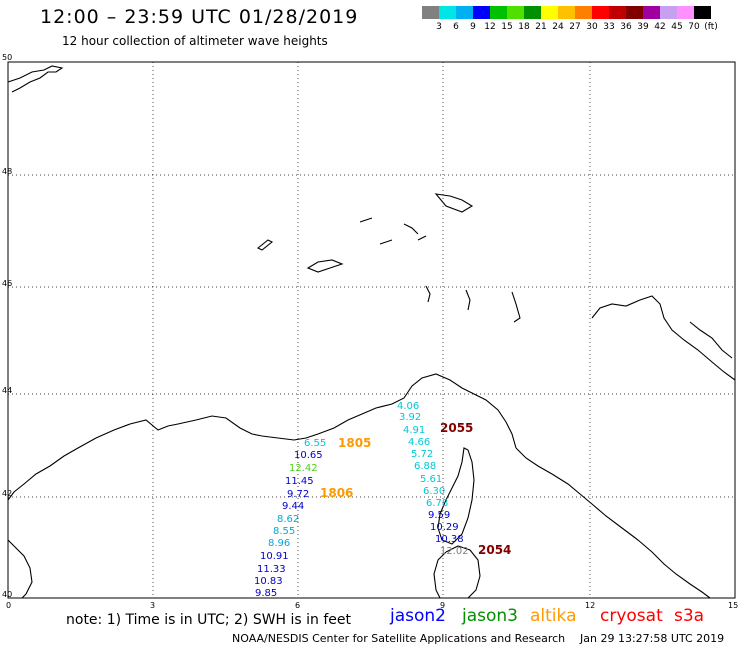  Describe the element at coordinates (541, 27) in the screenshot. I see `color-scale-label: 21` at that location.